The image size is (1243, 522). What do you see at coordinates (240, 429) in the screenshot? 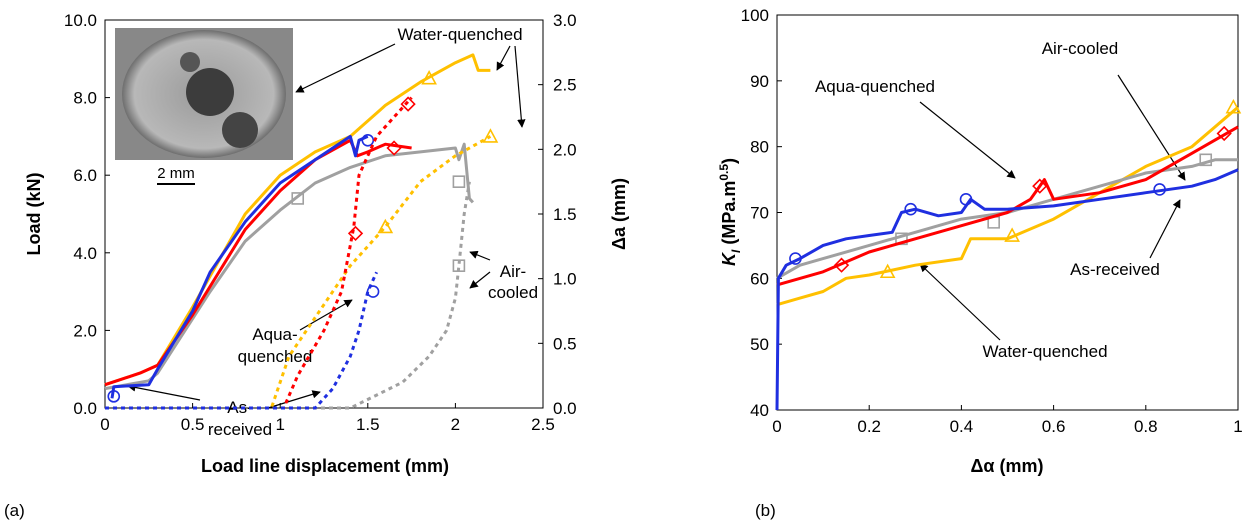
I see `annotation: received` at bounding box center [240, 429].